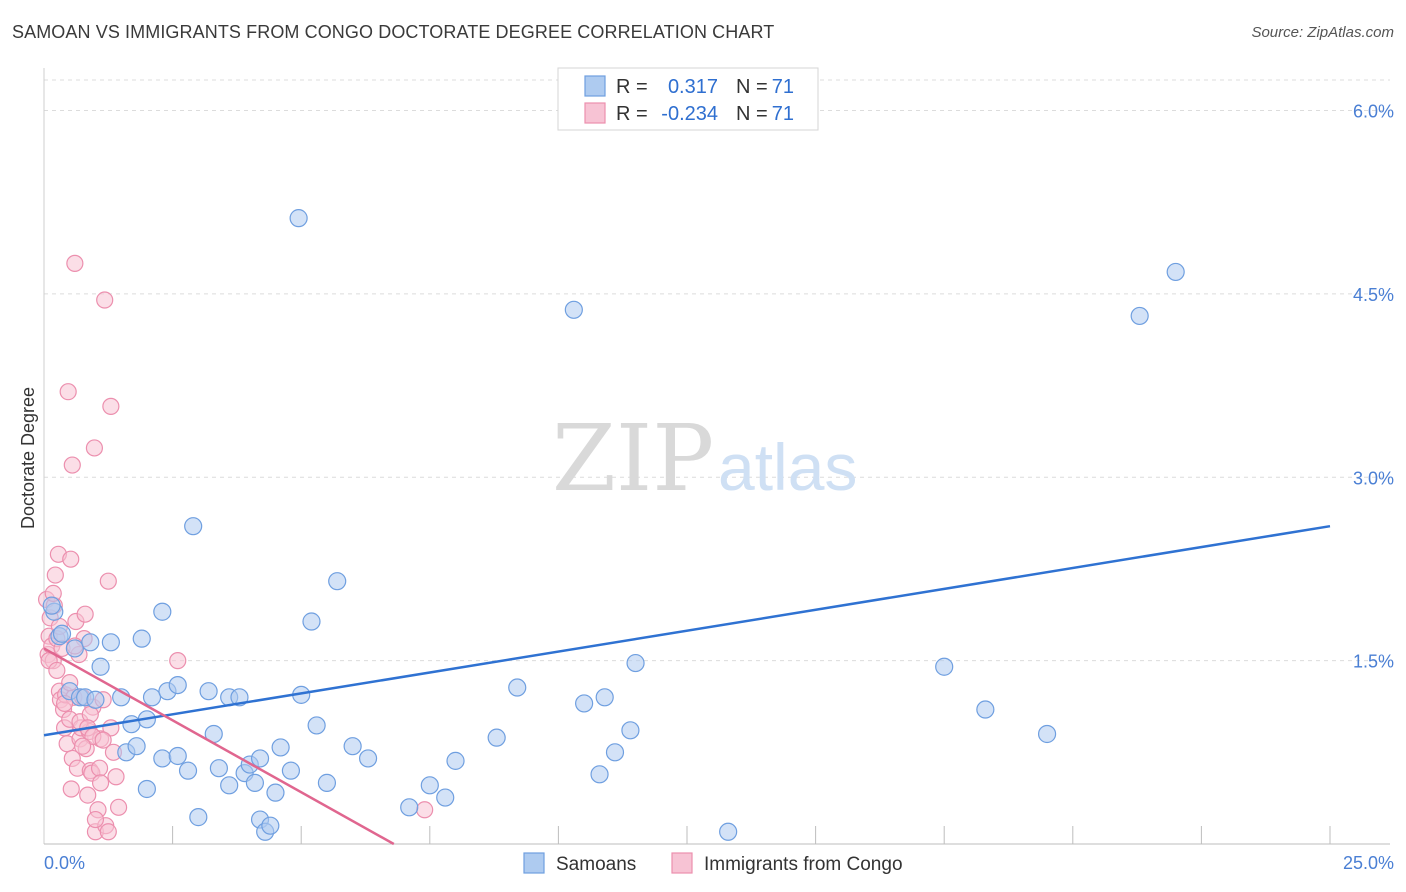 This screenshot has width=1406, height=892. Describe the element at coordinates (693, 87) in the screenshot. I see `legend-r-value: 0.317` at that location.